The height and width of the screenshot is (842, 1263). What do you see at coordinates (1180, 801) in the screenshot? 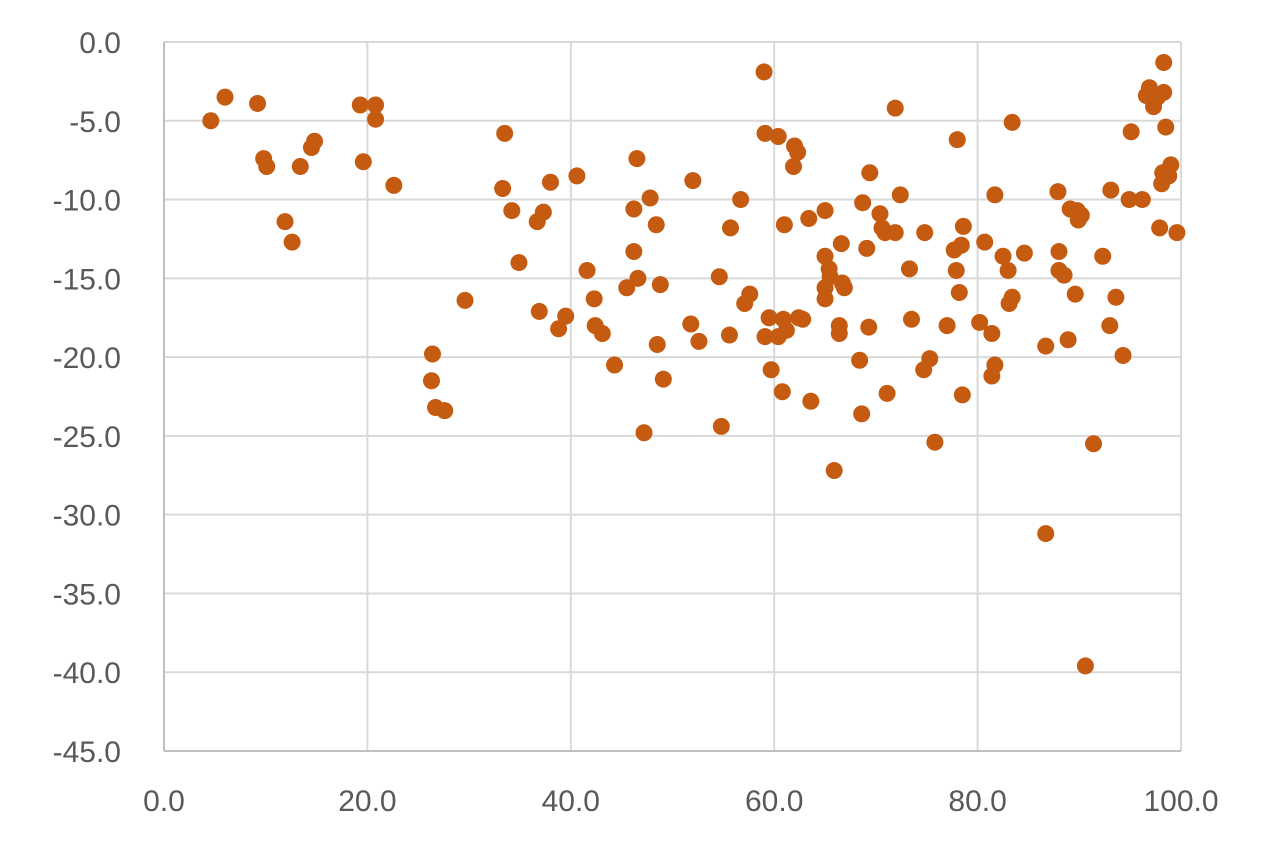
I see `x-tick-label: 100.0` at bounding box center [1180, 801].